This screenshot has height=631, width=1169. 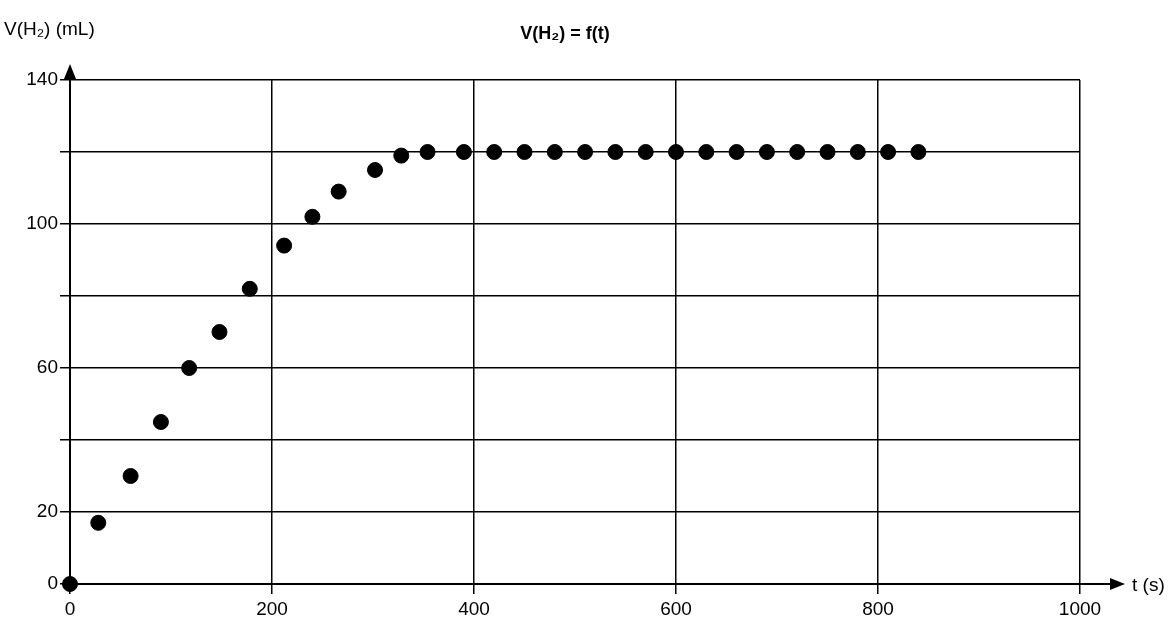 I want to click on y-tick-label: 0, so click(x=52, y=583).